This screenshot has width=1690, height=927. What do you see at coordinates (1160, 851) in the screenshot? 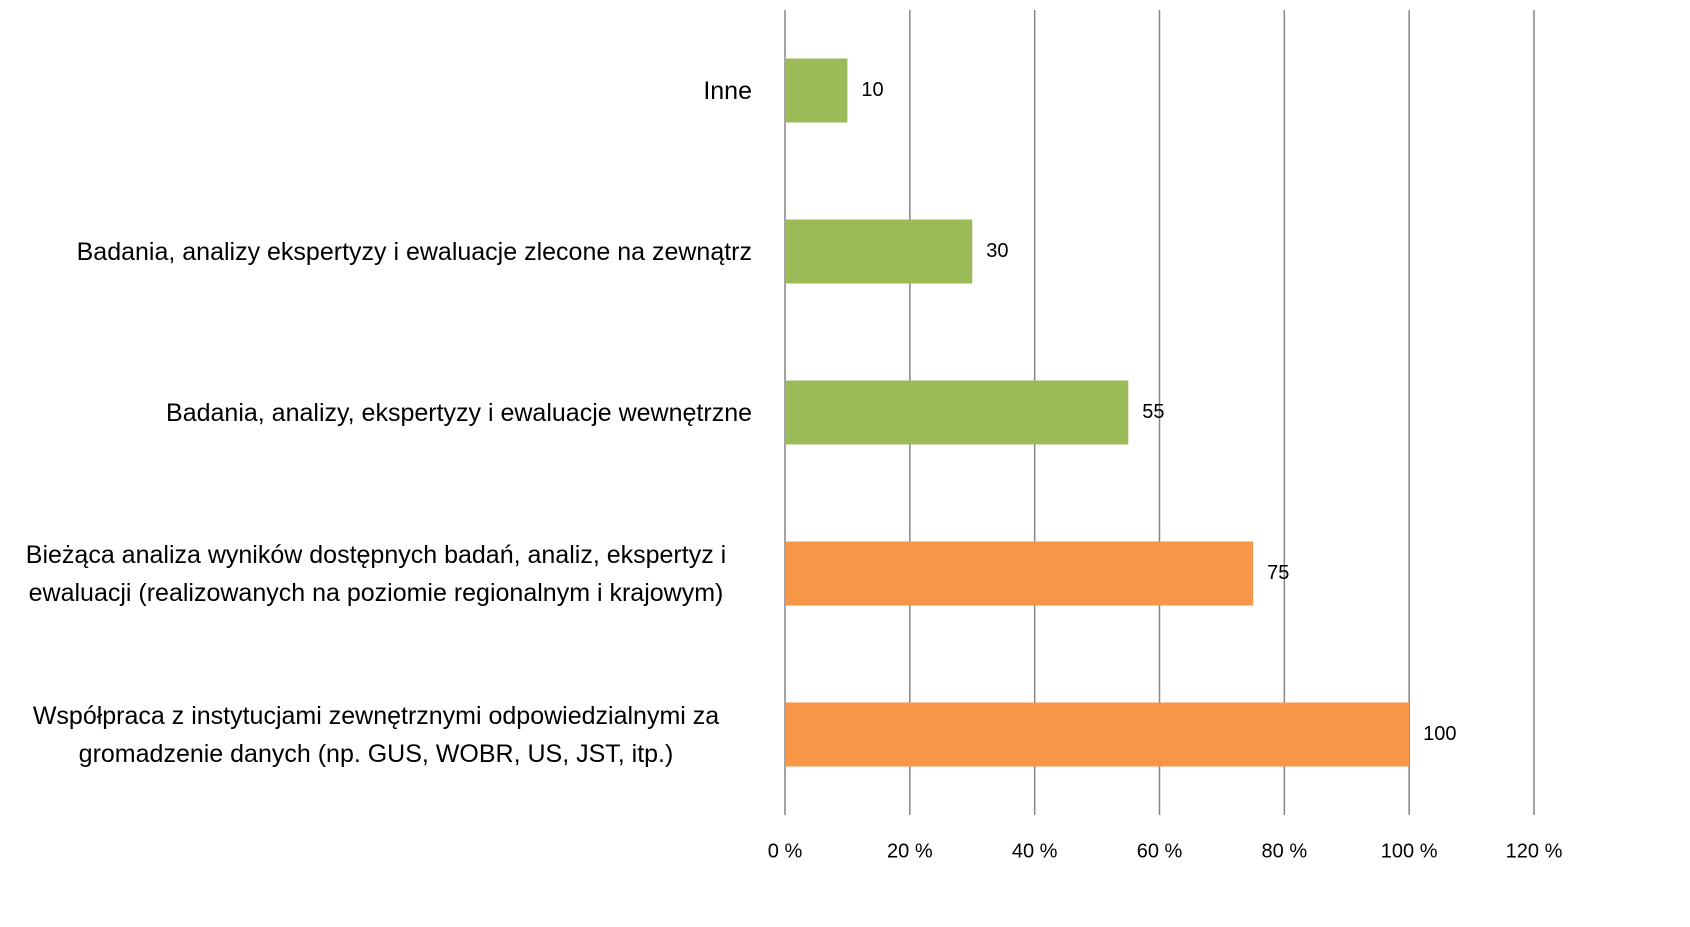
I see `x-tick-label: 60 %` at bounding box center [1160, 851].